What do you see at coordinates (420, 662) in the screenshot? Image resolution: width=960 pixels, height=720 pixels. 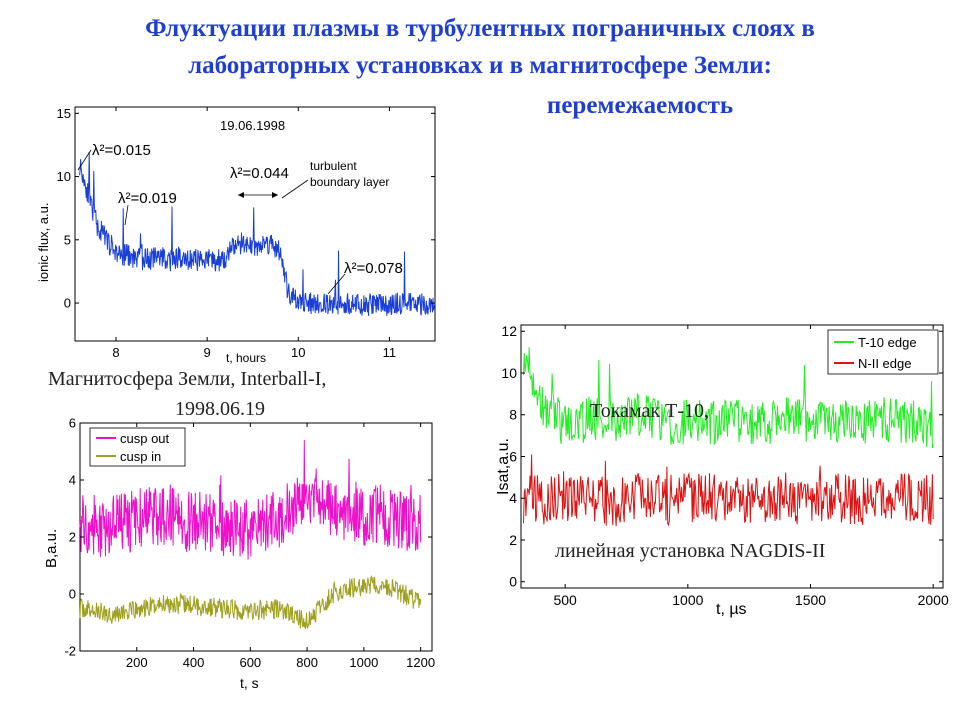 I see `x-tick-label: 1200` at bounding box center [420, 662].